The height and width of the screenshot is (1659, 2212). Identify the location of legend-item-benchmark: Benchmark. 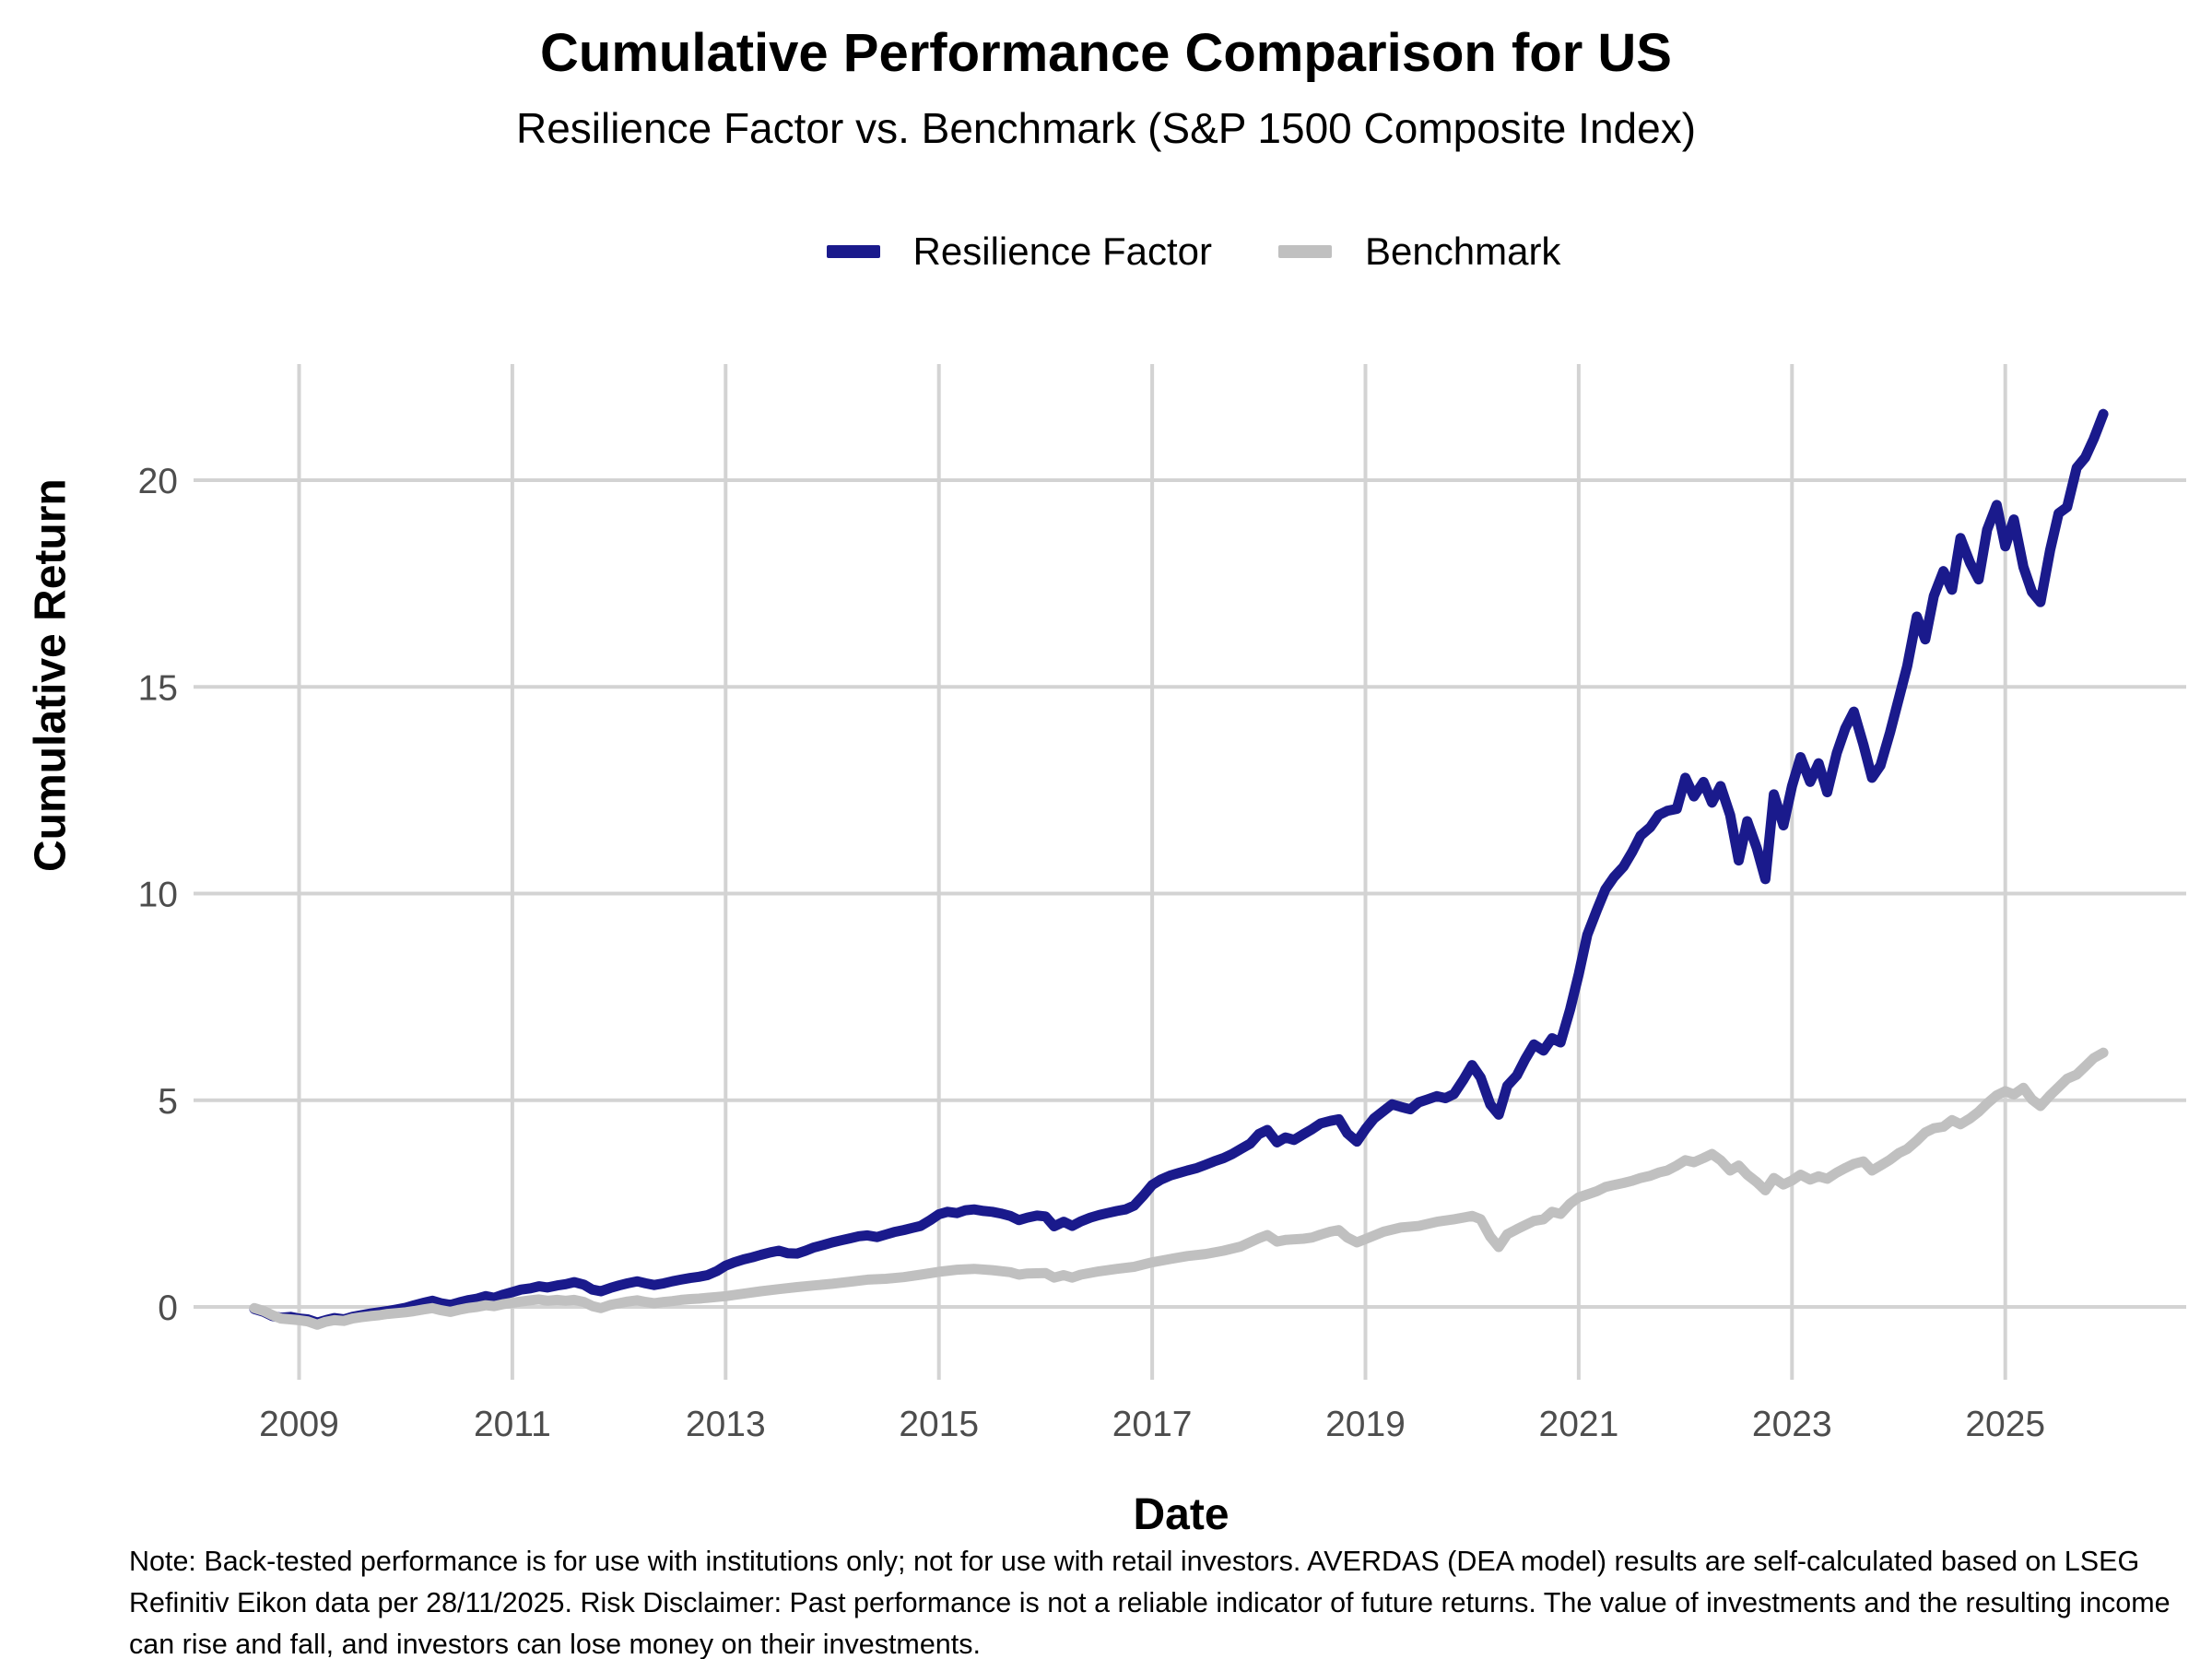
(1419, 251).